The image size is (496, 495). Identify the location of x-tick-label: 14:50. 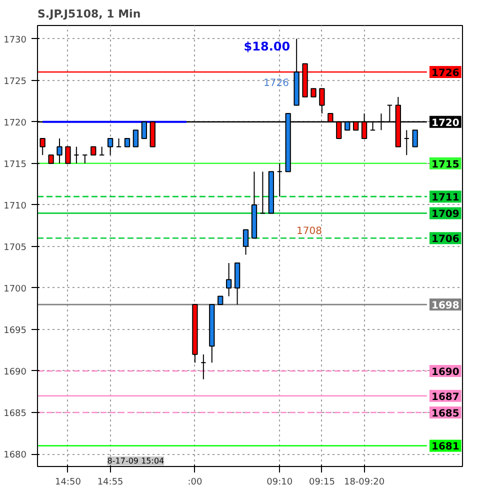
(68, 483).